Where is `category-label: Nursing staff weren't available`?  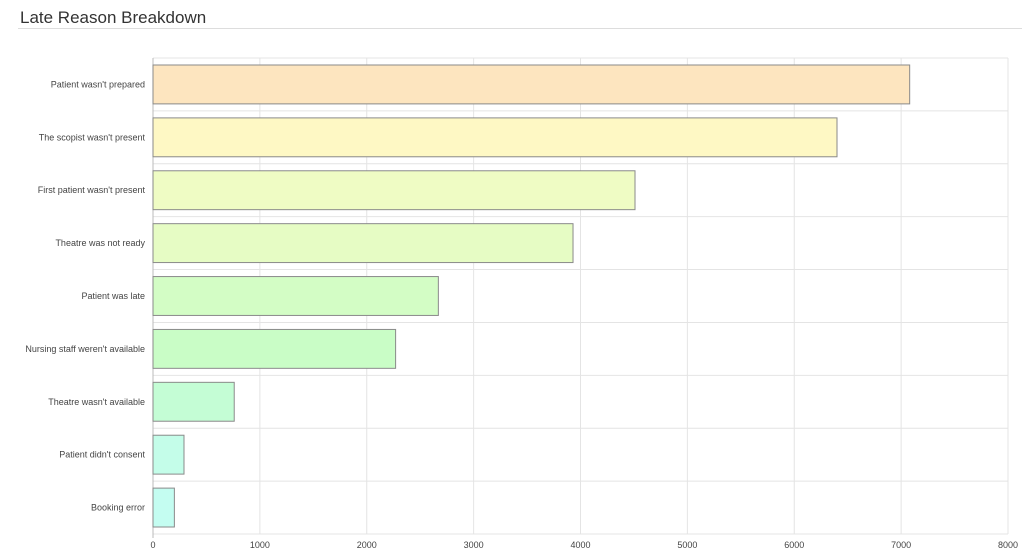
category-label: Nursing staff weren't available is located at coordinates (85, 349).